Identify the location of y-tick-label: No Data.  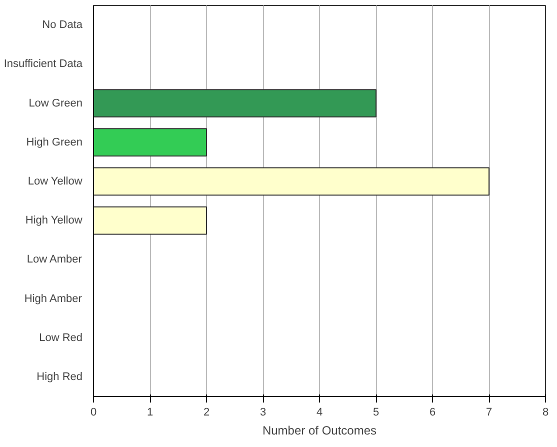
(63, 25).